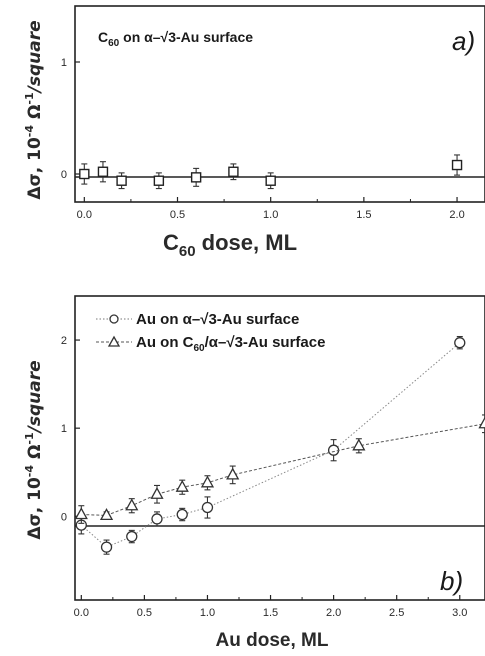 This screenshot has height=656, width=485. Describe the element at coordinates (175, 39) in the screenshot. I see `panel-a-annotation: C60 on α–√3-Au surface` at that location.